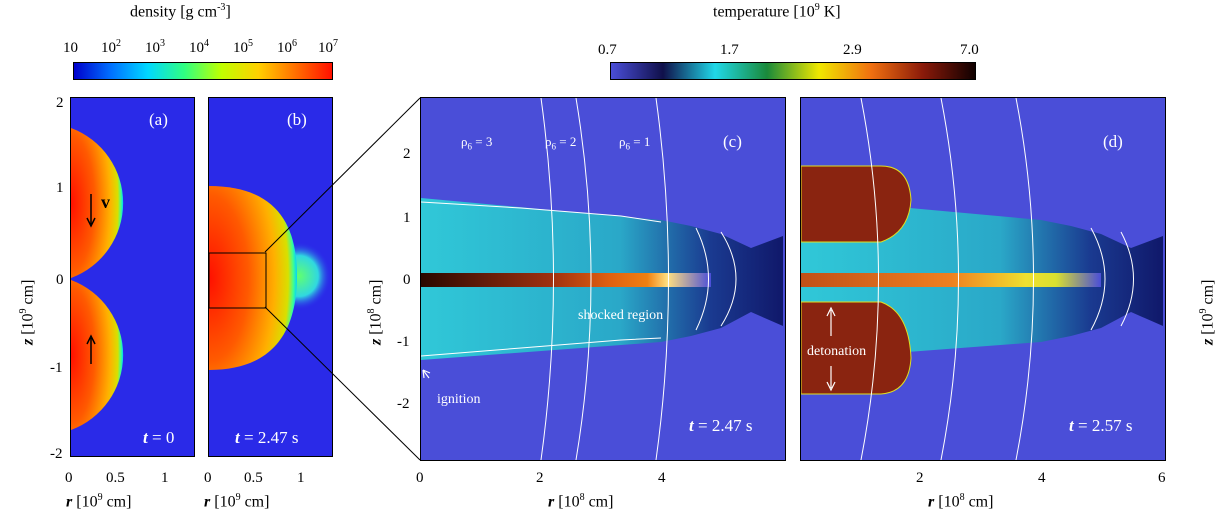 The height and width of the screenshot is (526, 1222). Describe the element at coordinates (856, 204) in the screenshot. I see `detonation-upper` at that location.